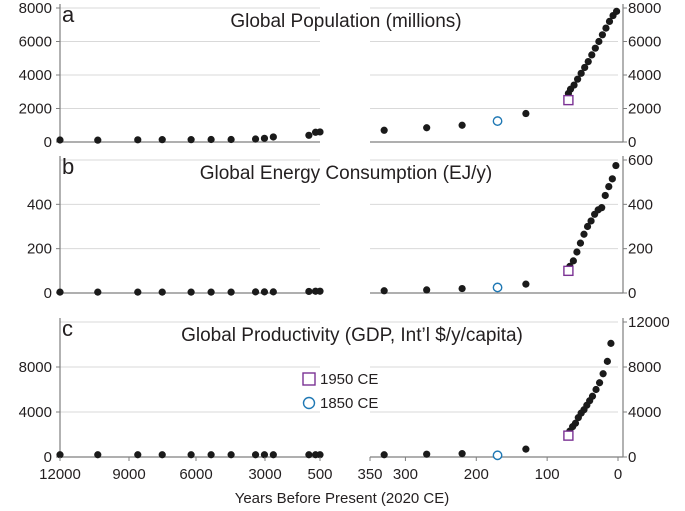  Describe the element at coordinates (67, 328) in the screenshot. I see `panel-letter: c` at that location.